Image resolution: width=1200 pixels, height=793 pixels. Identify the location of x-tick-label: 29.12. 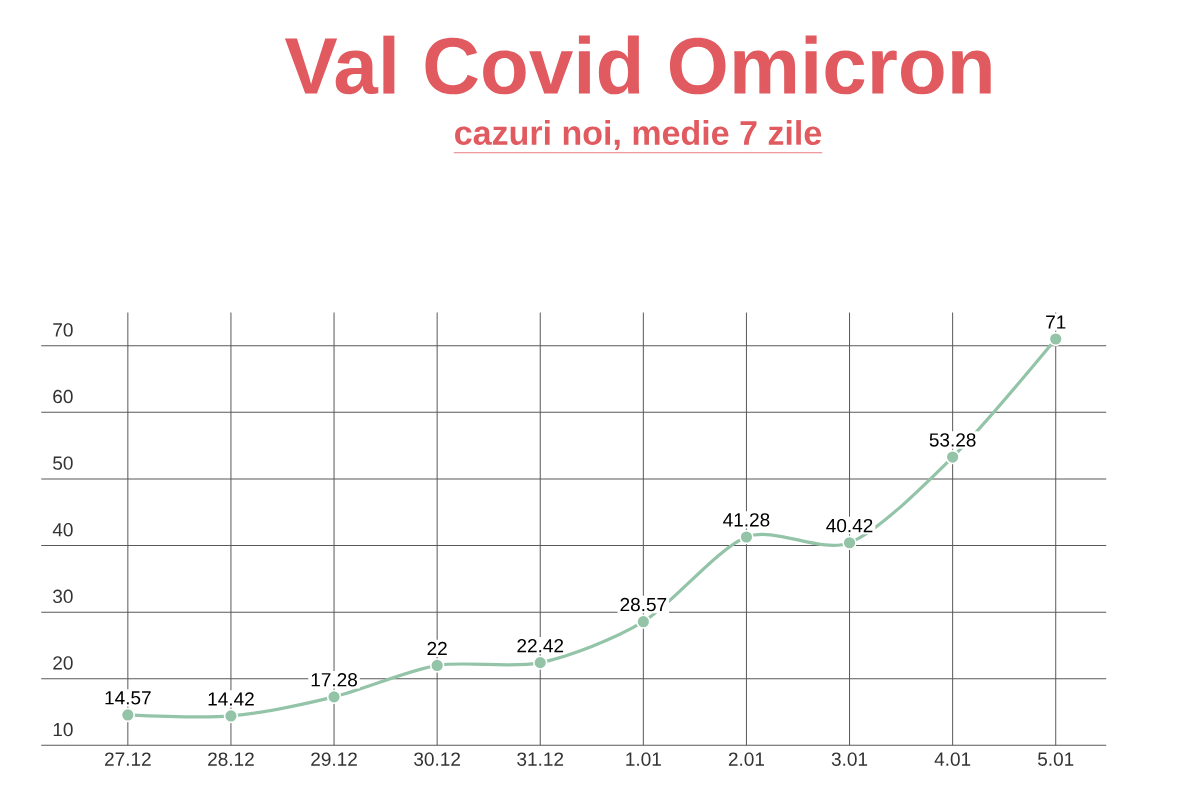
(334, 759).